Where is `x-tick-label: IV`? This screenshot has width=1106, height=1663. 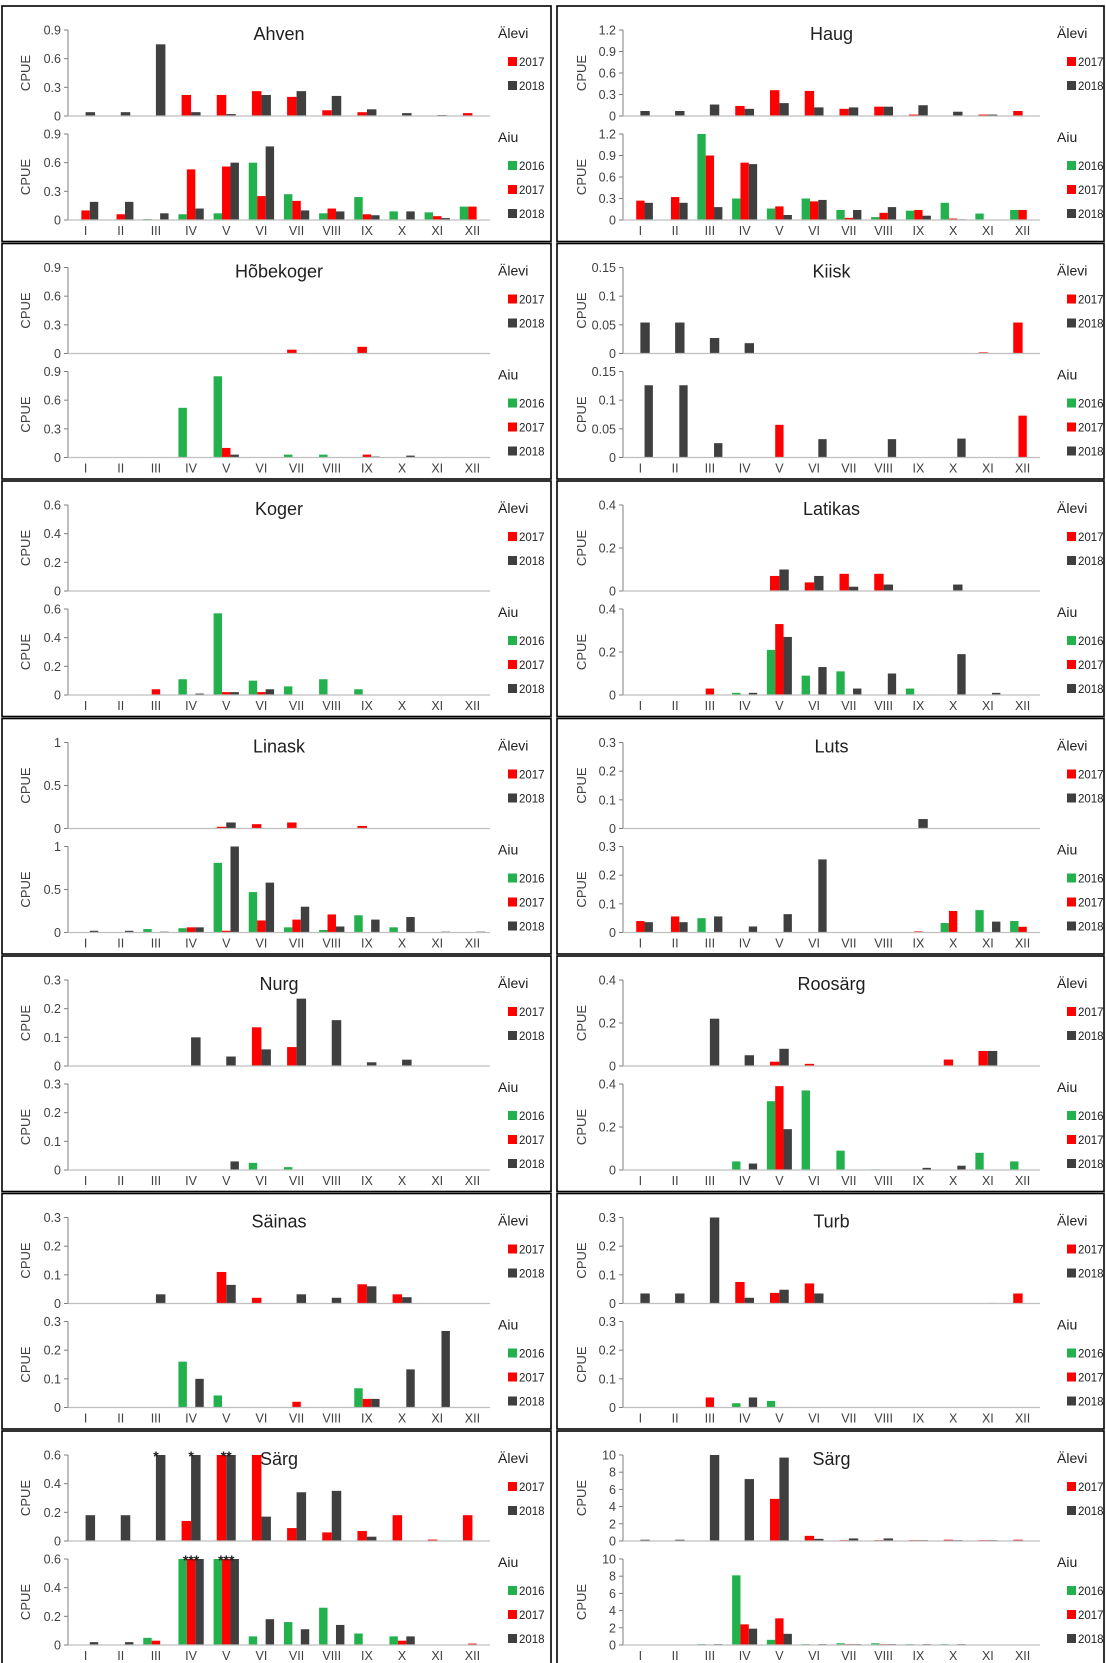 x-tick-label: IV is located at coordinates (191, 1656).